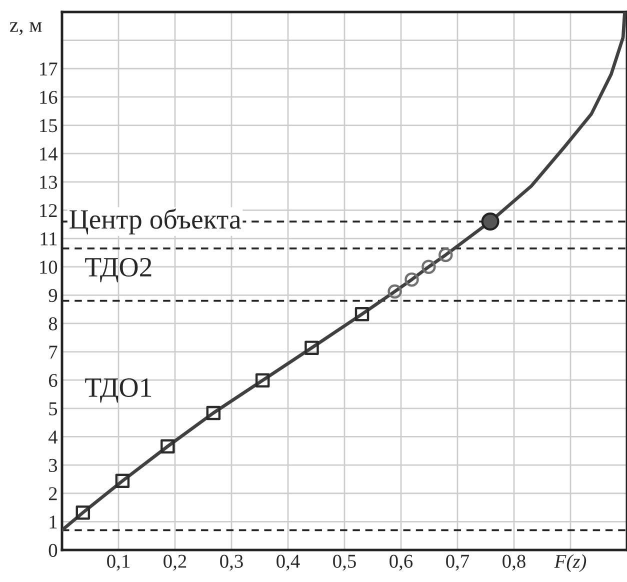 The width and height of the screenshot is (627, 582). What do you see at coordinates (49, 153) in the screenshot?
I see `y-tick-label: 14` at bounding box center [49, 153].